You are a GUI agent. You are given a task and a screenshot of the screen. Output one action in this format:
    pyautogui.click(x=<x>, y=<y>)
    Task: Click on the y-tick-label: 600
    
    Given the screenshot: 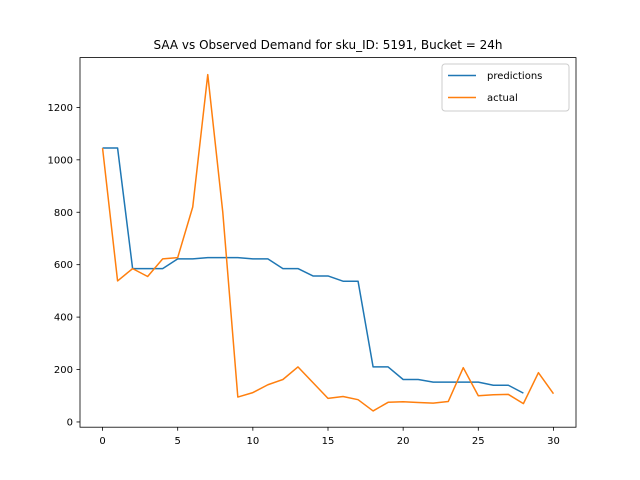 What is the action you would take?
    pyautogui.click(x=63, y=265)
    